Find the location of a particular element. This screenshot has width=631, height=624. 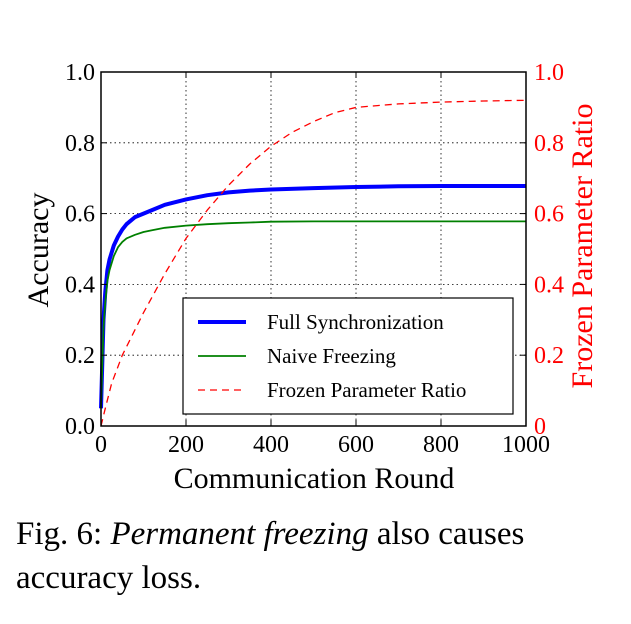

y2-tick-label: 0.2 is located at coordinates (549, 356).